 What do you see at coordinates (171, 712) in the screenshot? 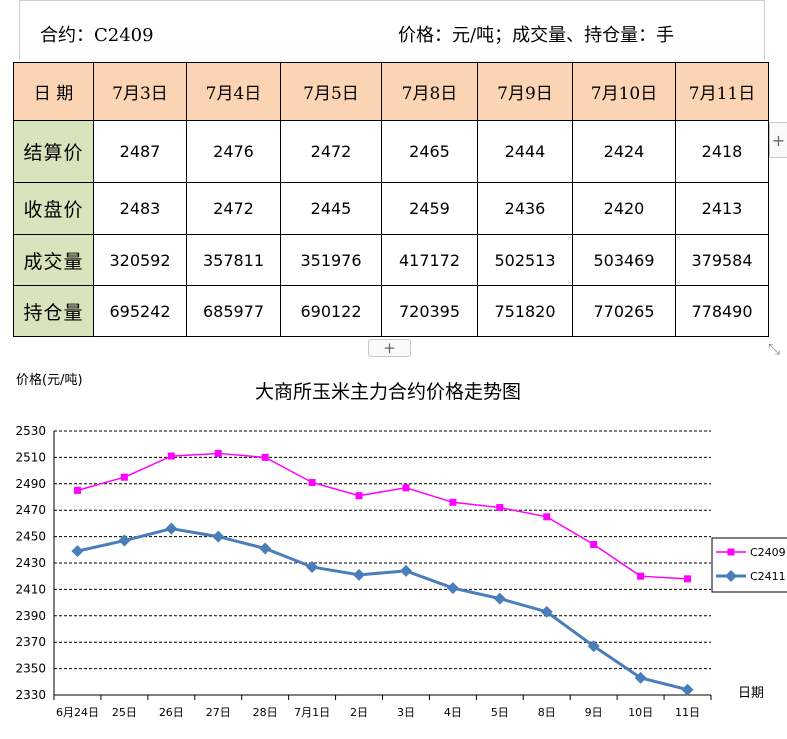
I see `x-tick-label: 26日` at bounding box center [171, 712].